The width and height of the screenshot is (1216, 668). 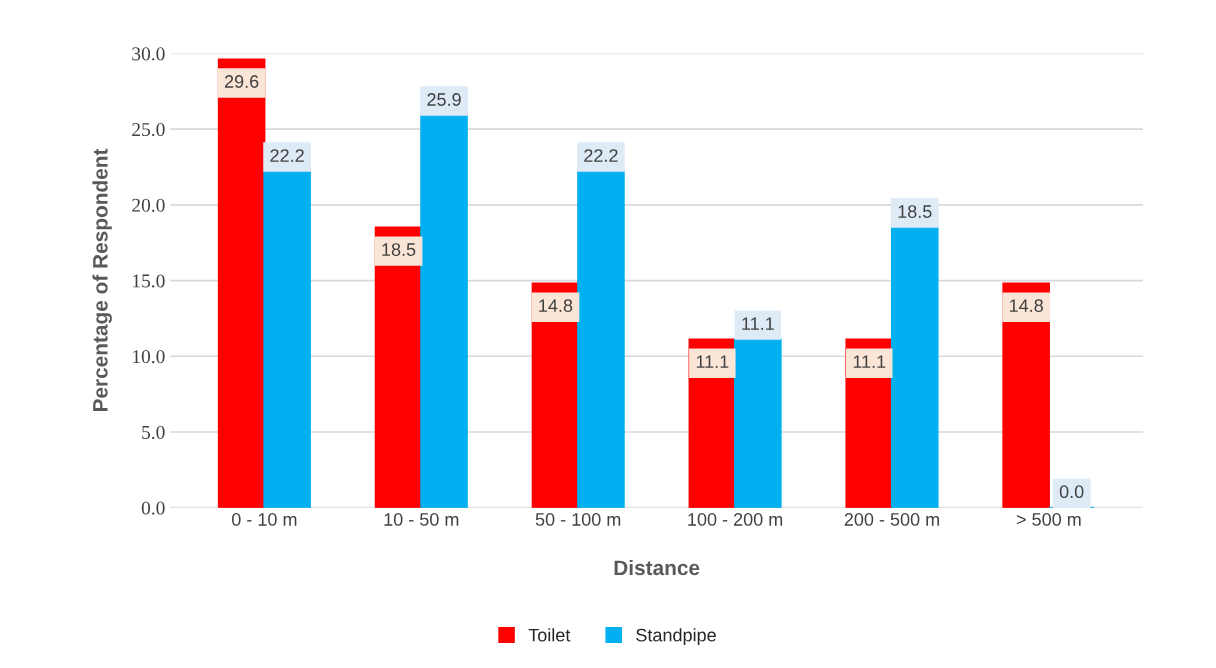 I want to click on x-tick-label: 100 - 200 m, so click(x=735, y=519).